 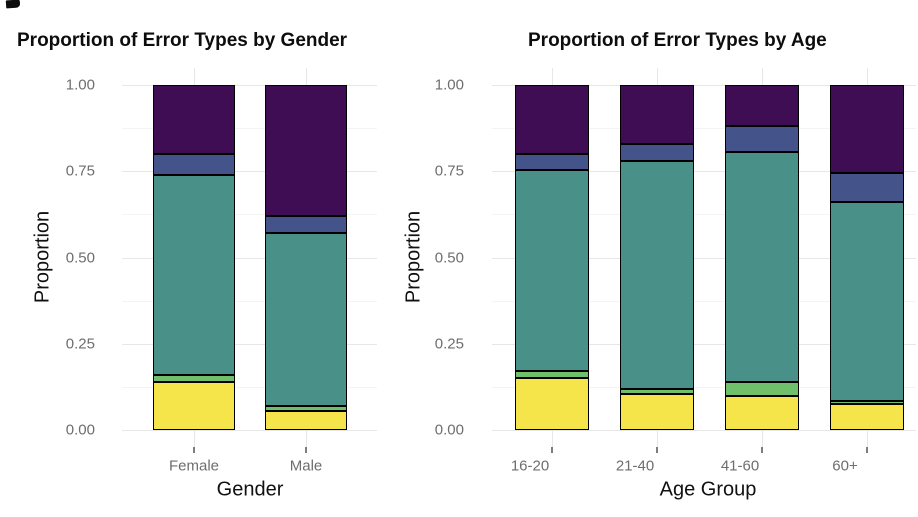 I want to click on x-tick-label: Female, so click(x=194, y=466).